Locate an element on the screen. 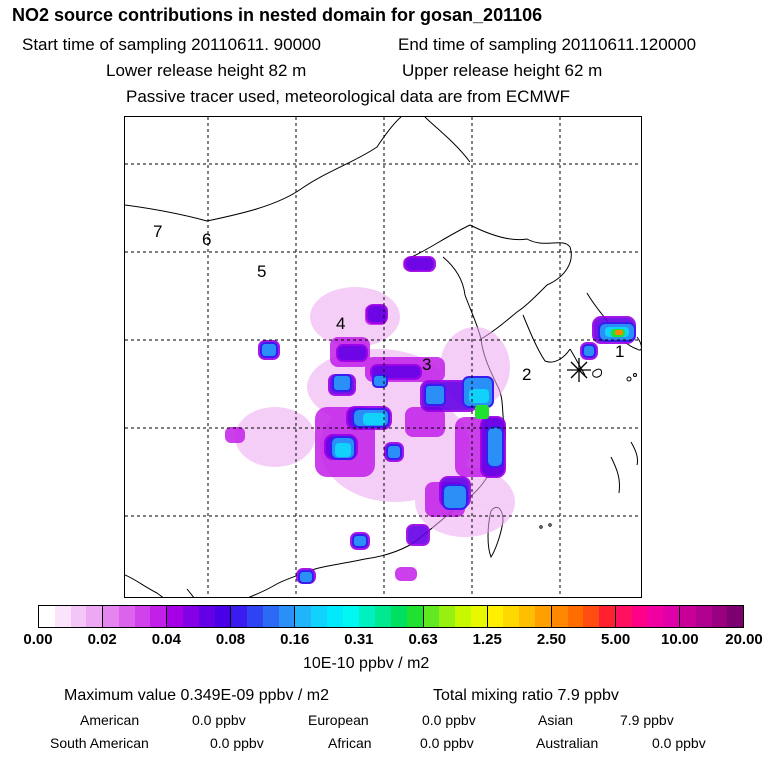  end-time: End time of sampling 20110611.120000 is located at coordinates (547, 44).